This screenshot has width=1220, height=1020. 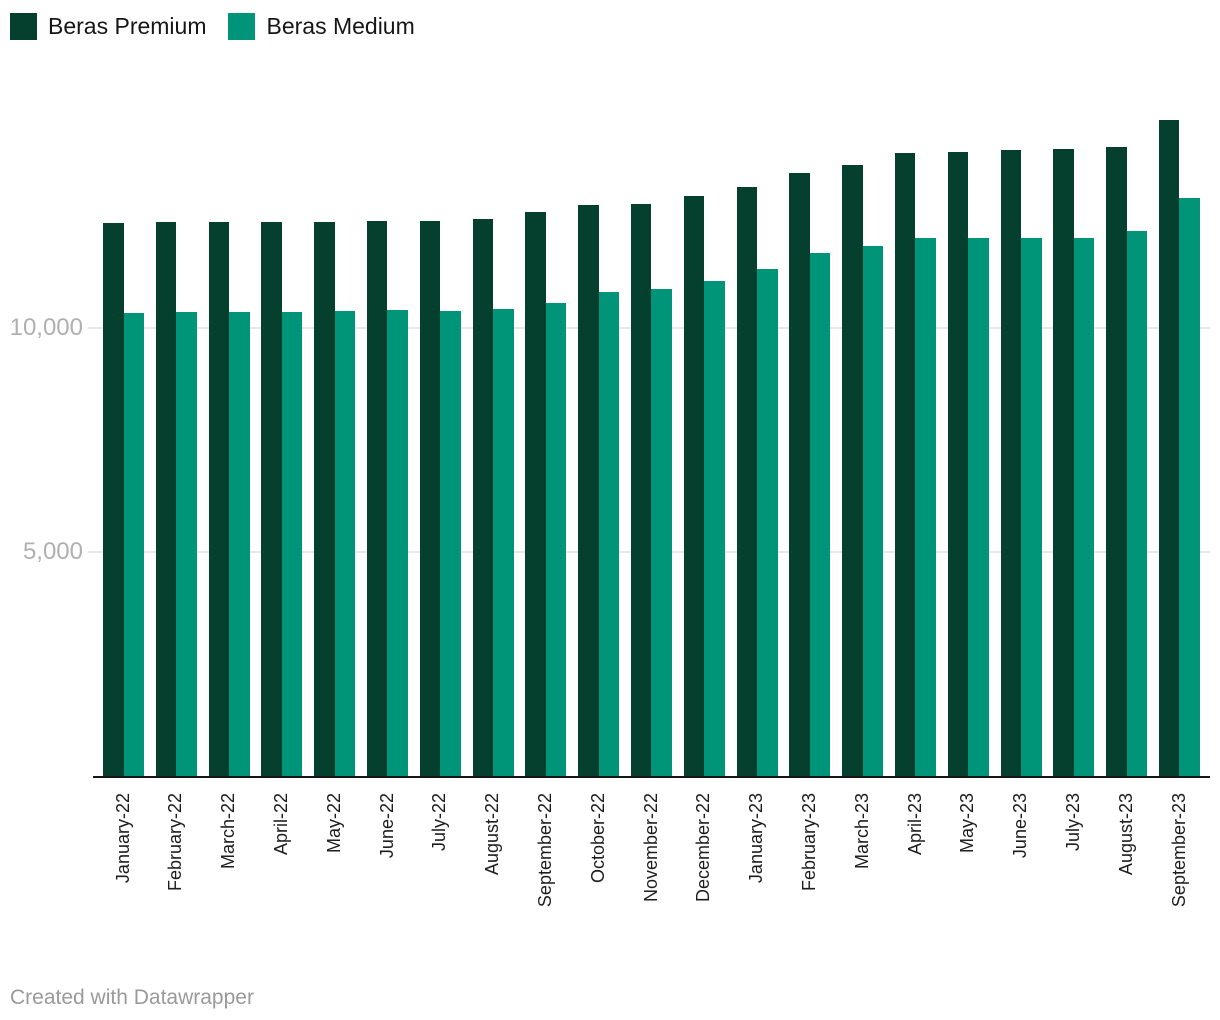 I want to click on legend-item-beras-premium: Beras Premium, so click(x=108, y=26).